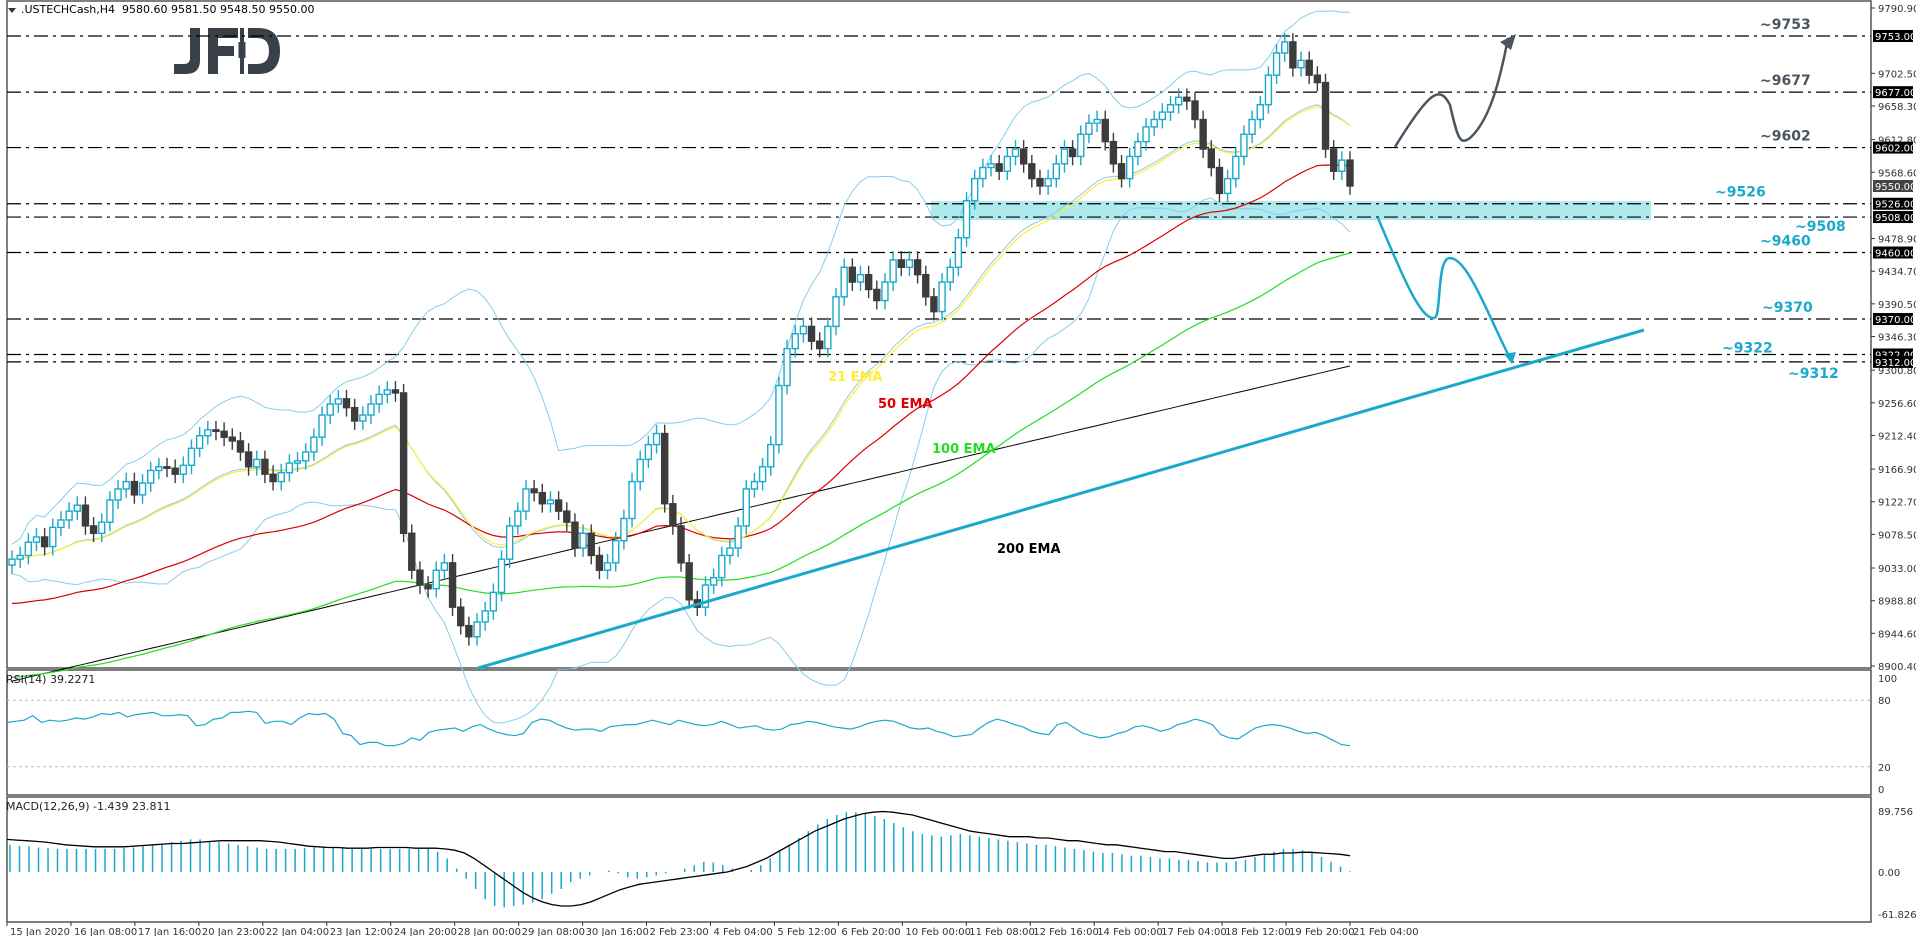 This screenshot has height=936, width=1916. What do you see at coordinates (1897, 569) in the screenshot?
I see `price-tick-label: 9033.00` at bounding box center [1897, 569].